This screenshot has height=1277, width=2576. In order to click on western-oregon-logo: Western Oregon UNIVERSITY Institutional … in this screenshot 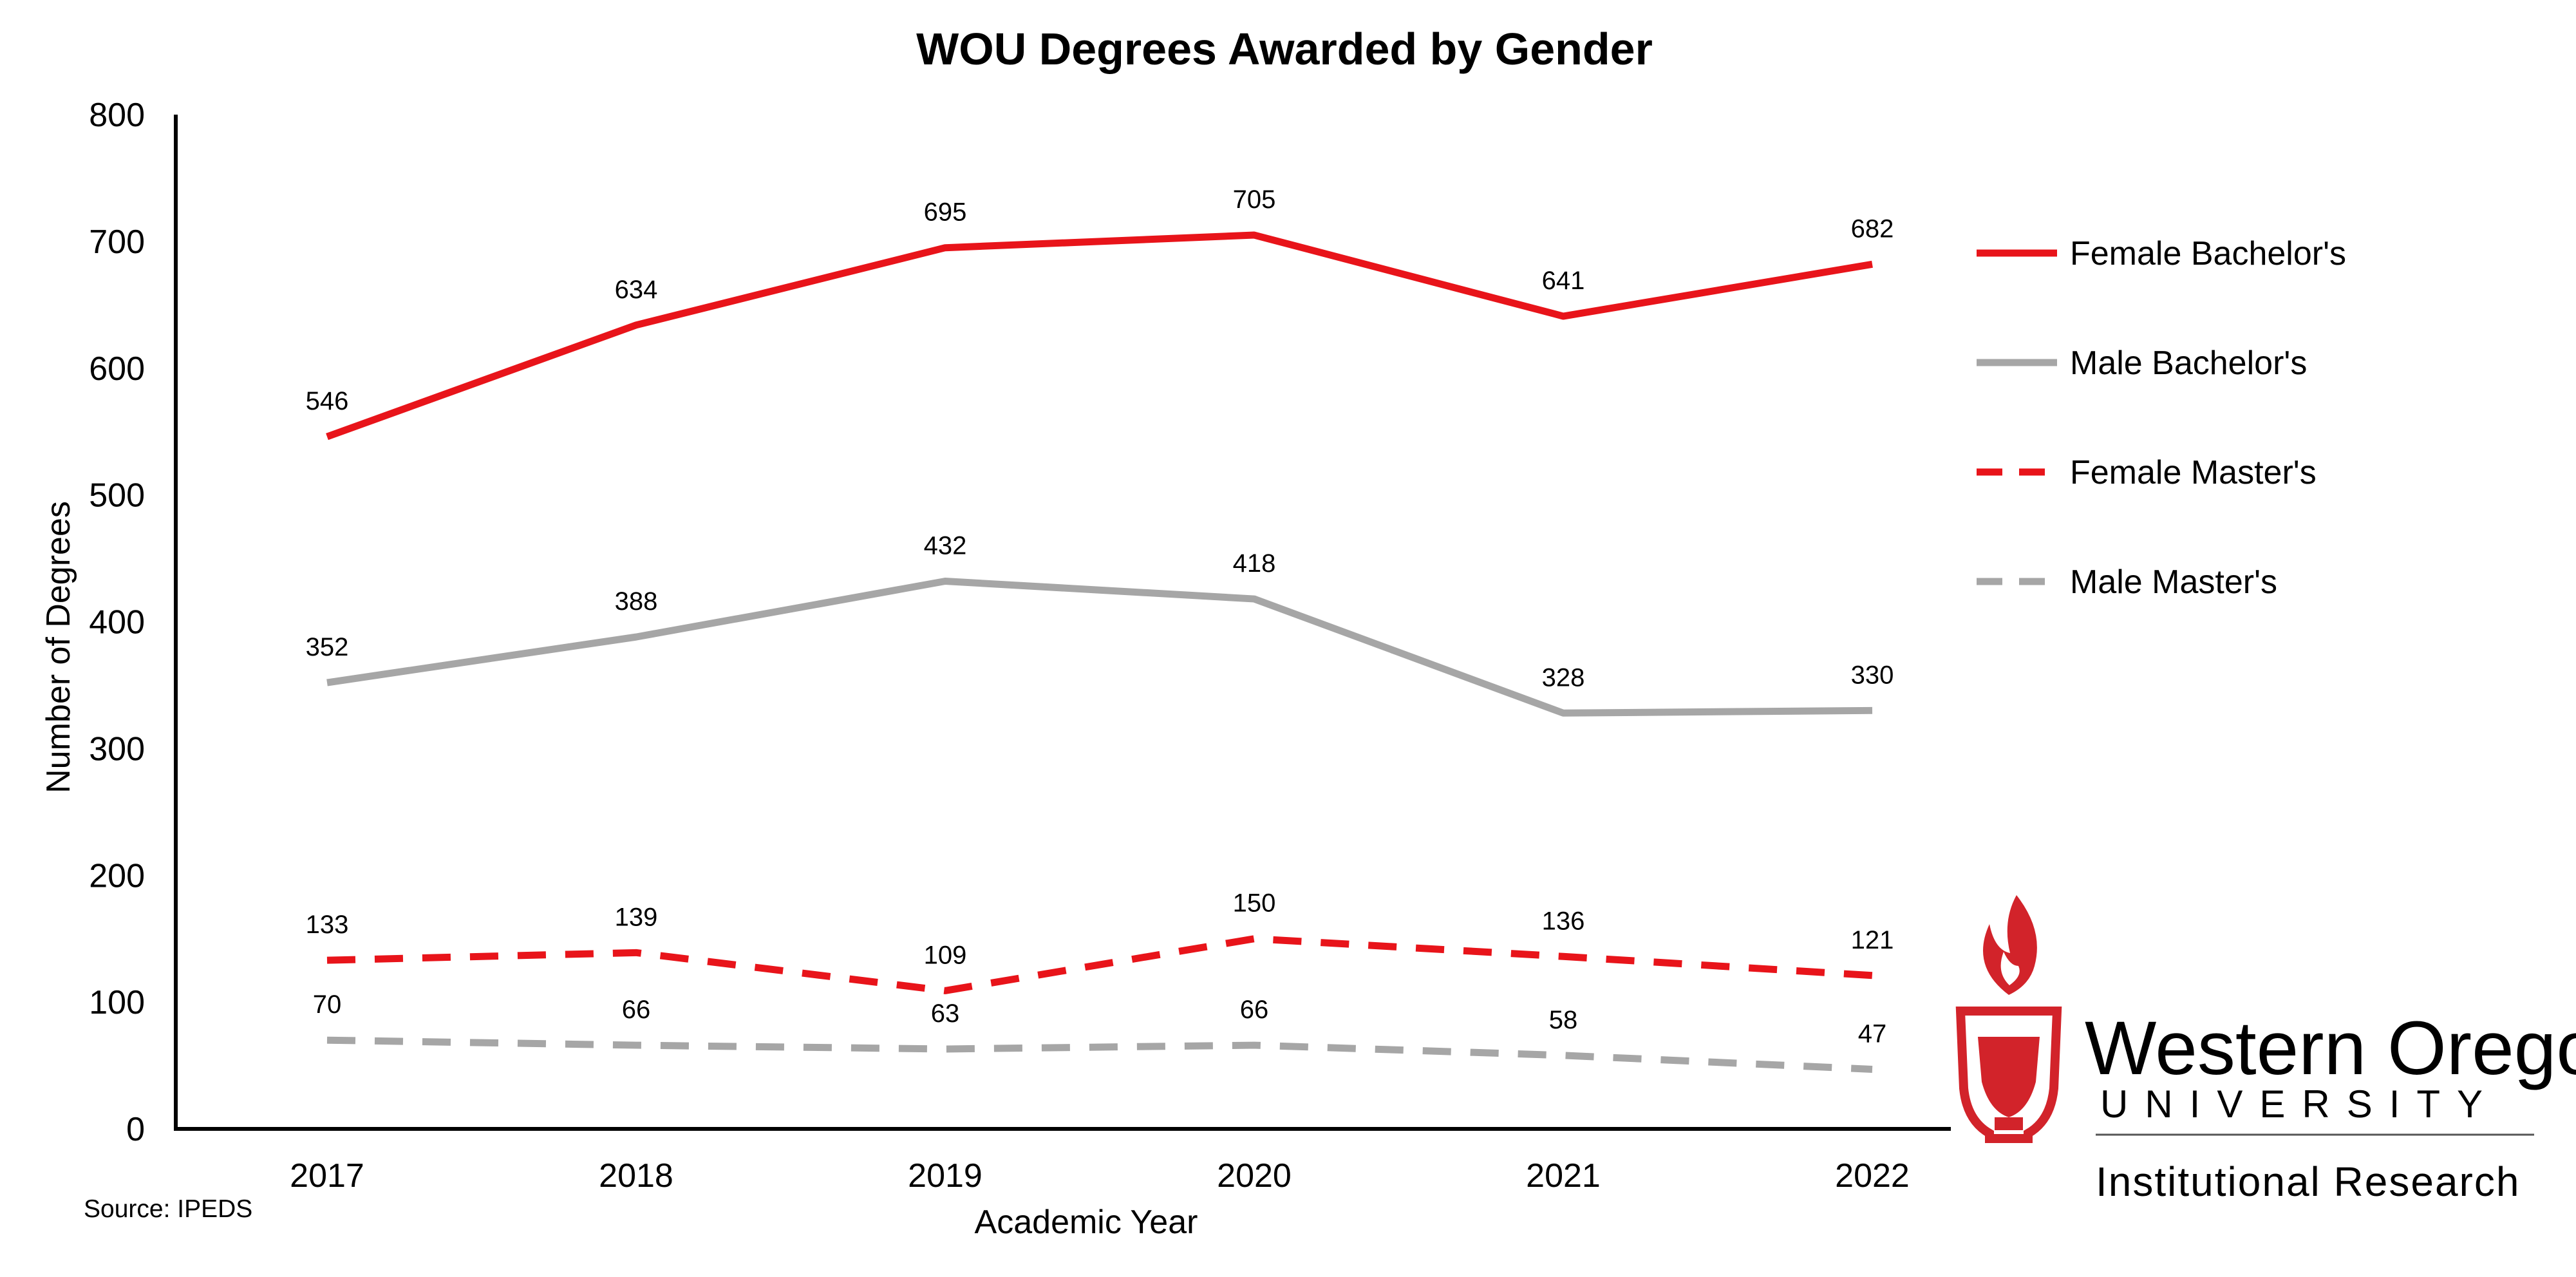, I will do `click(2265, 1050)`.